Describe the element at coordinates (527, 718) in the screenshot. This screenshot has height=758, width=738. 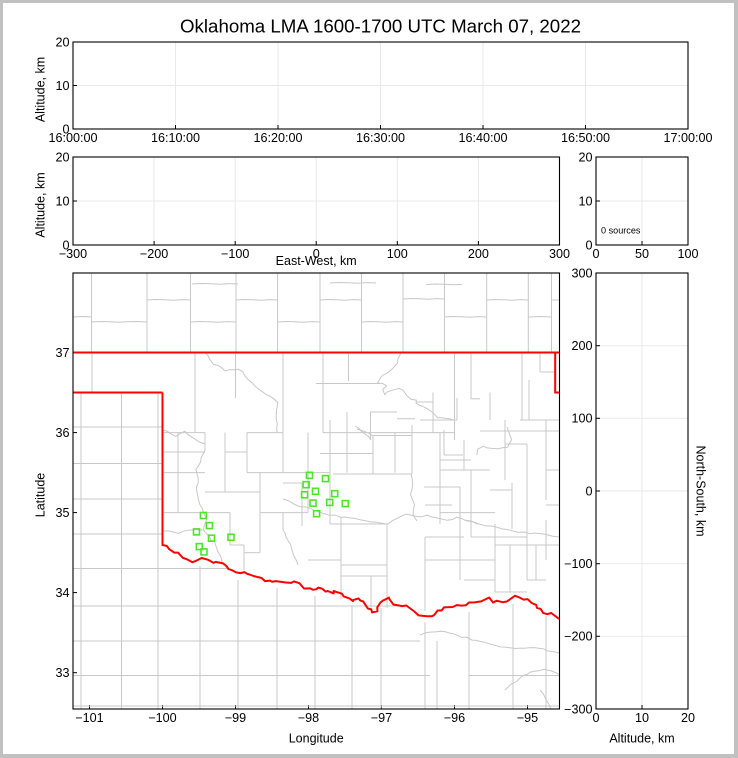
I see `svg-text: −95` at that location.